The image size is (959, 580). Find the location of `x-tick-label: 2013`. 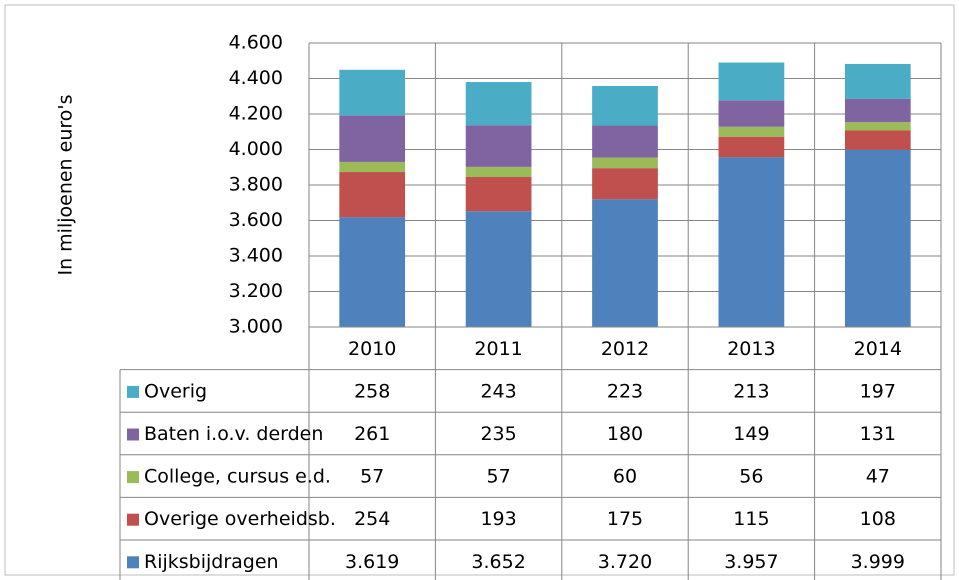

x-tick-label: 2013 is located at coordinates (751, 349).